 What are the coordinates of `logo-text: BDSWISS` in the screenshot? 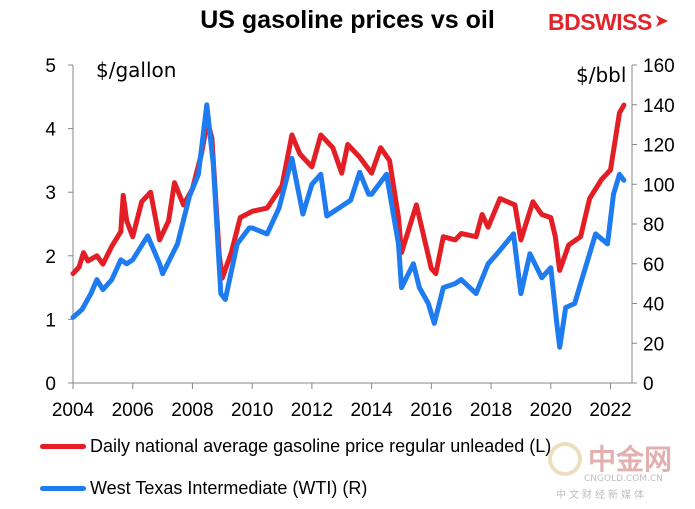 It's located at (600, 22).